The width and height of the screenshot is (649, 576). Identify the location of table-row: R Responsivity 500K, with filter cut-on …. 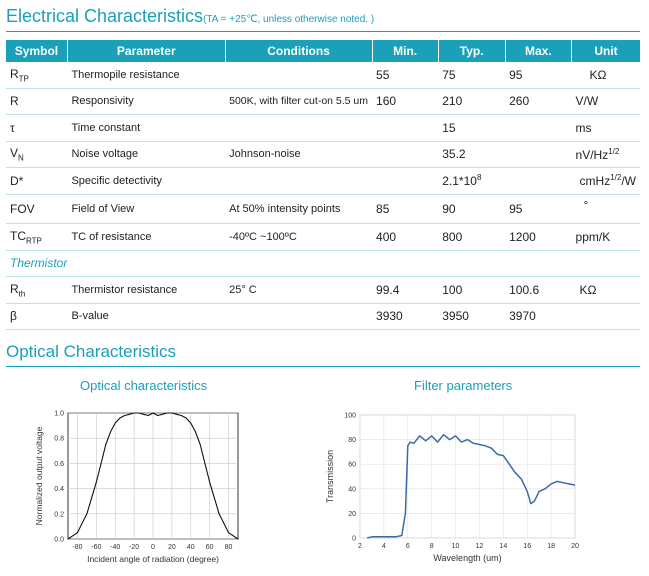
(323, 101).